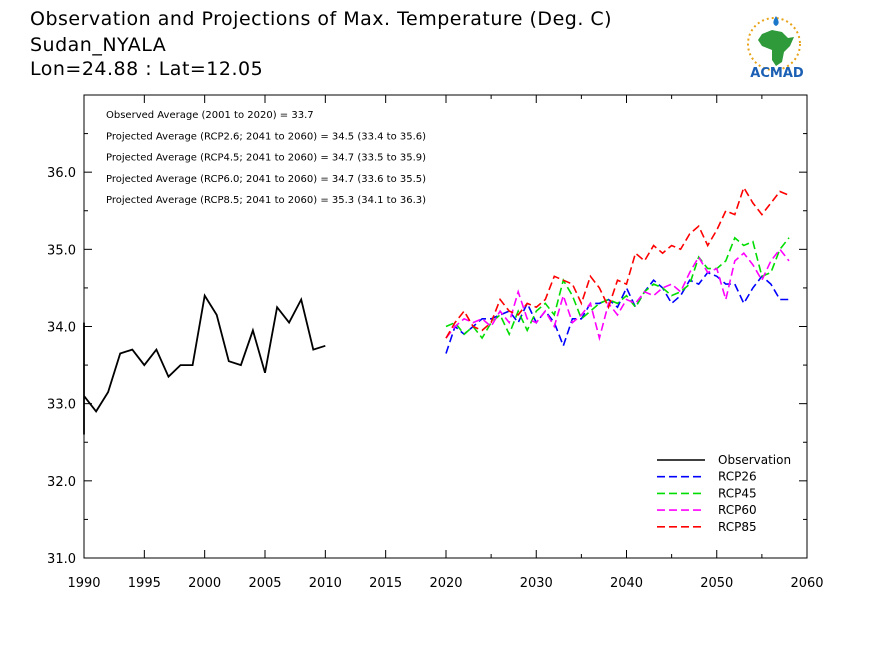  What do you see at coordinates (806, 583) in the screenshot?
I see `x-tick-label: 2060` at bounding box center [806, 583].